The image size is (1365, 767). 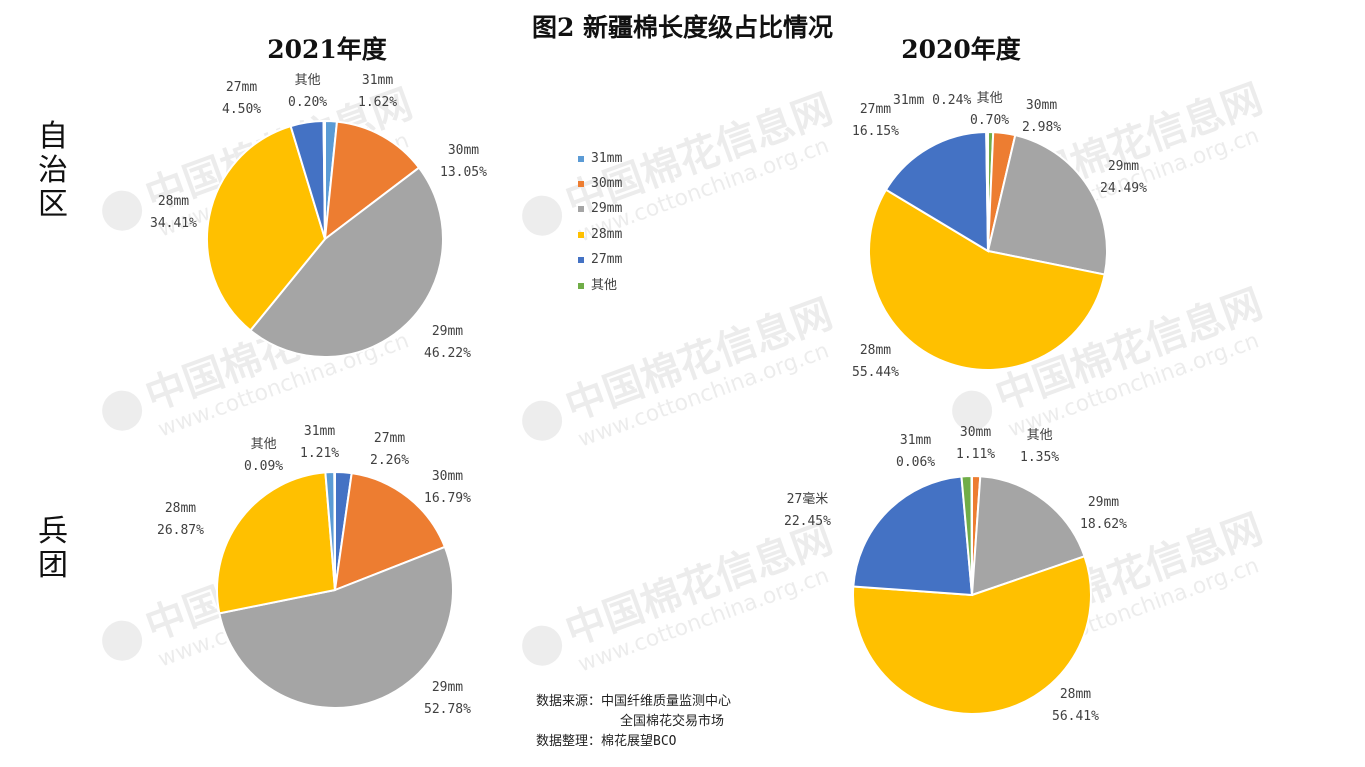 I want to click on pie-chart-region-2021, so click(x=325, y=238).